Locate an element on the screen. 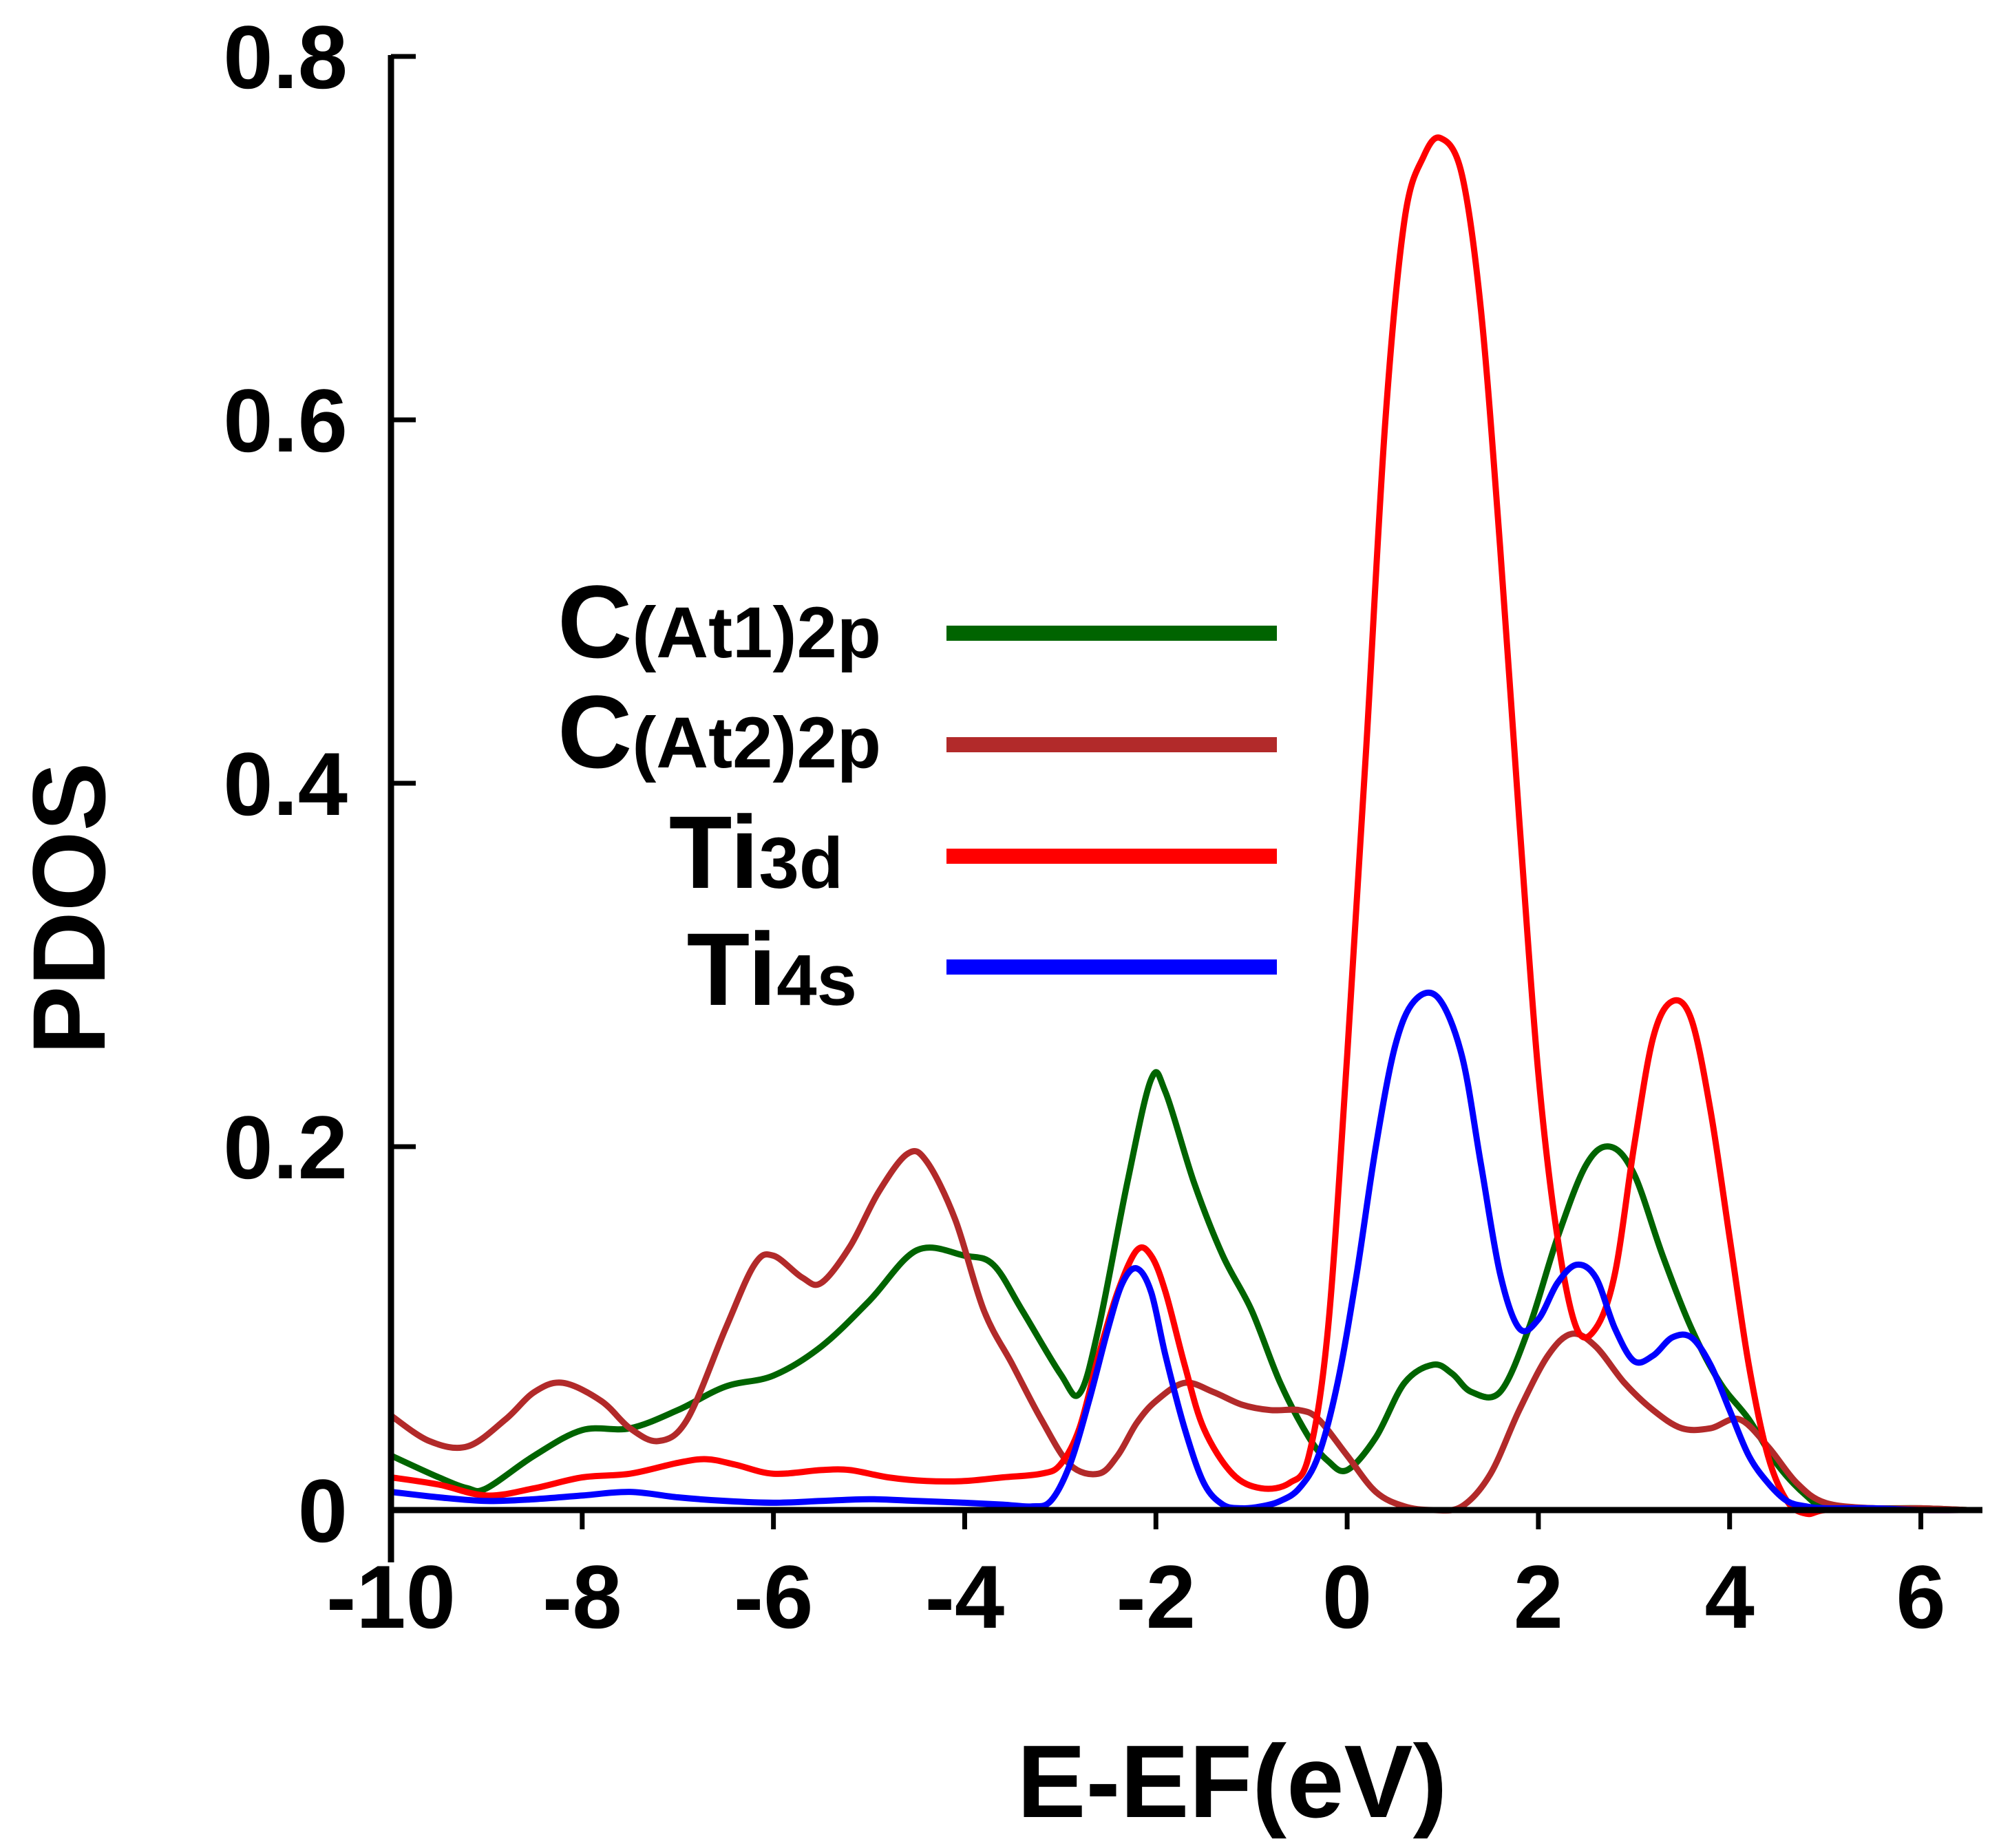 Image resolution: width=1990 pixels, height=1848 pixels. legend: C(At1)2p C(At2)2p Ti3d Ti4s is located at coordinates (917, 796).